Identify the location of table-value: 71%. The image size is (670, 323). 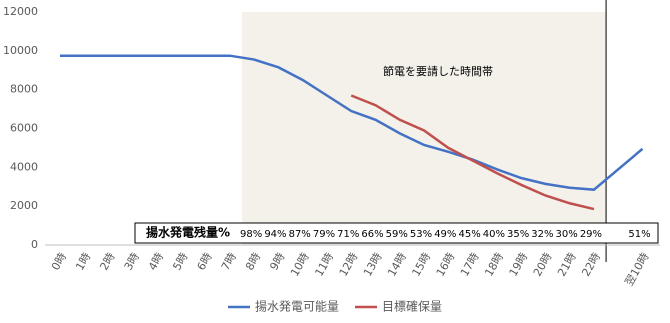
(348, 234).